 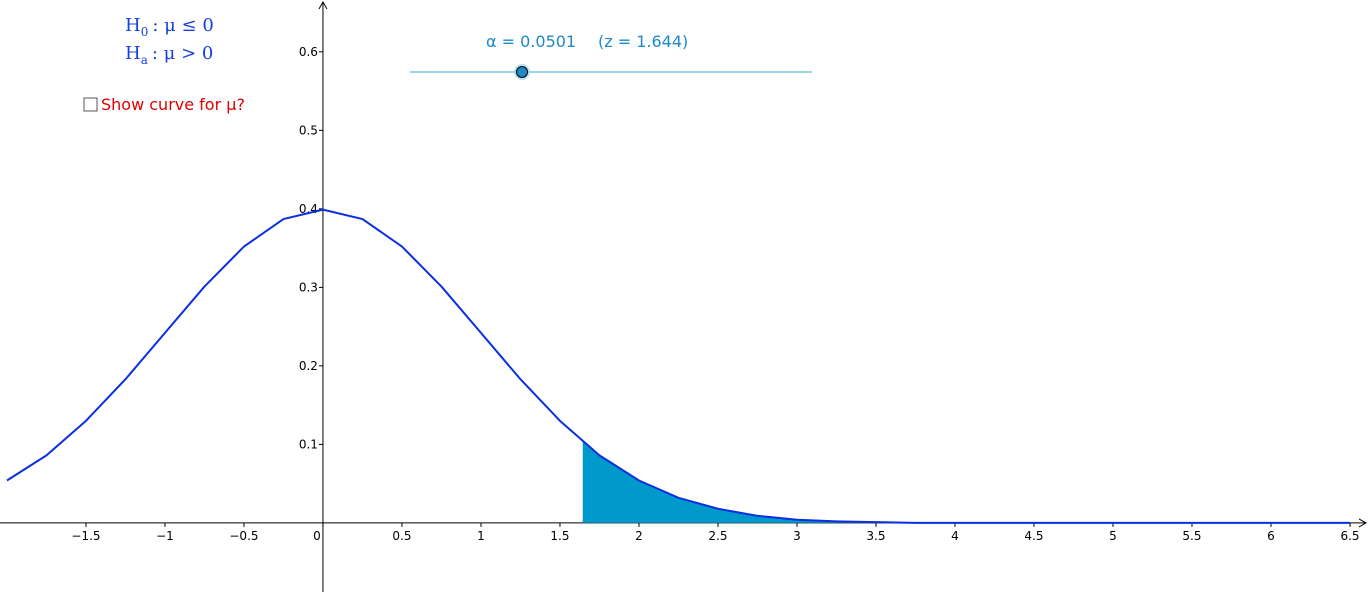 I want to click on x-tick-label: 1, so click(x=481, y=536).